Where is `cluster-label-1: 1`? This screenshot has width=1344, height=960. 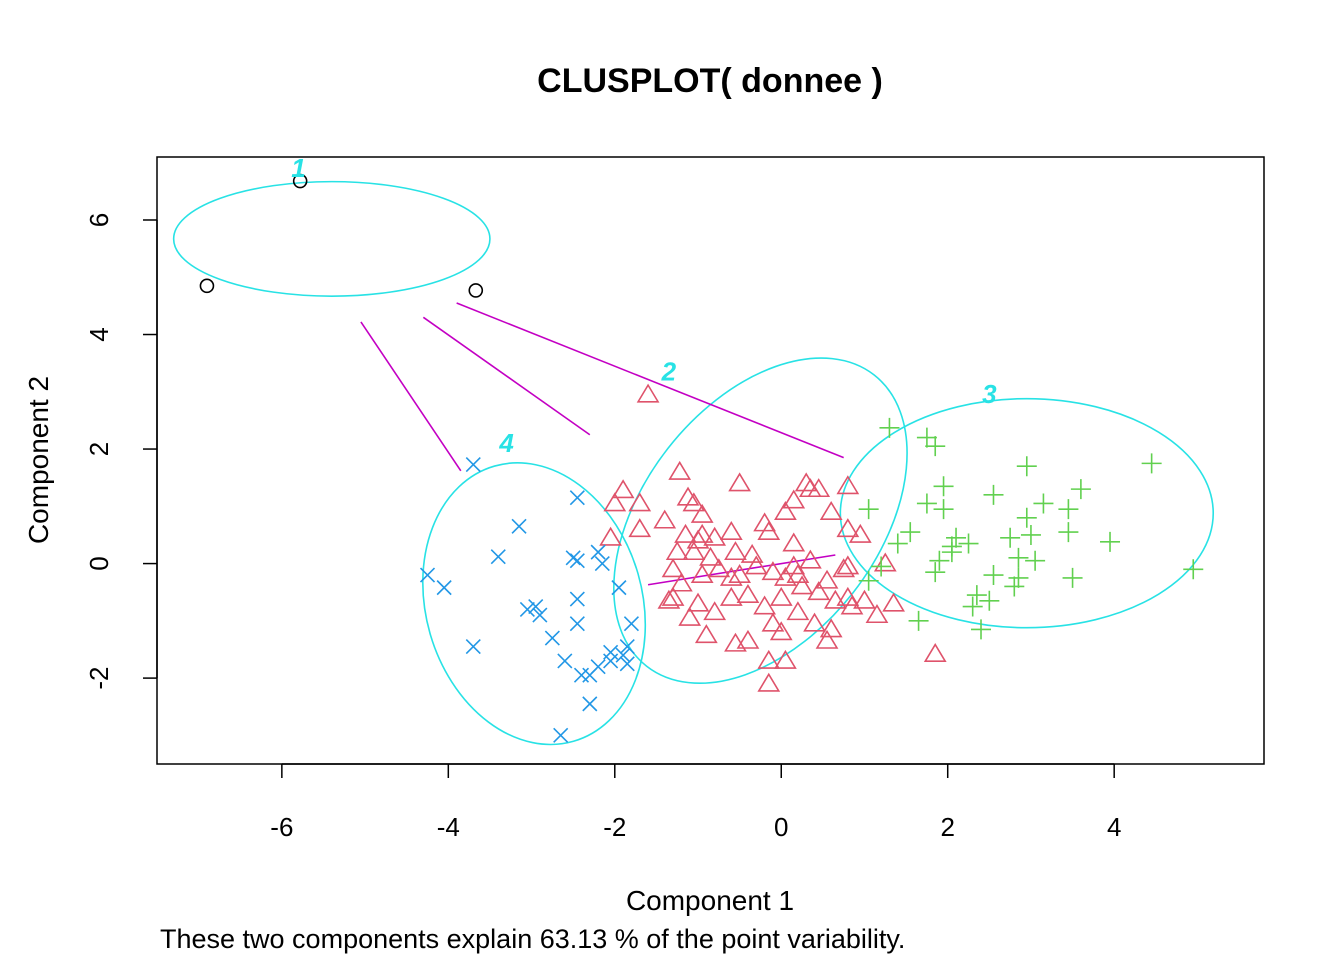
cluster-label-1: 1 is located at coordinates (298, 168).